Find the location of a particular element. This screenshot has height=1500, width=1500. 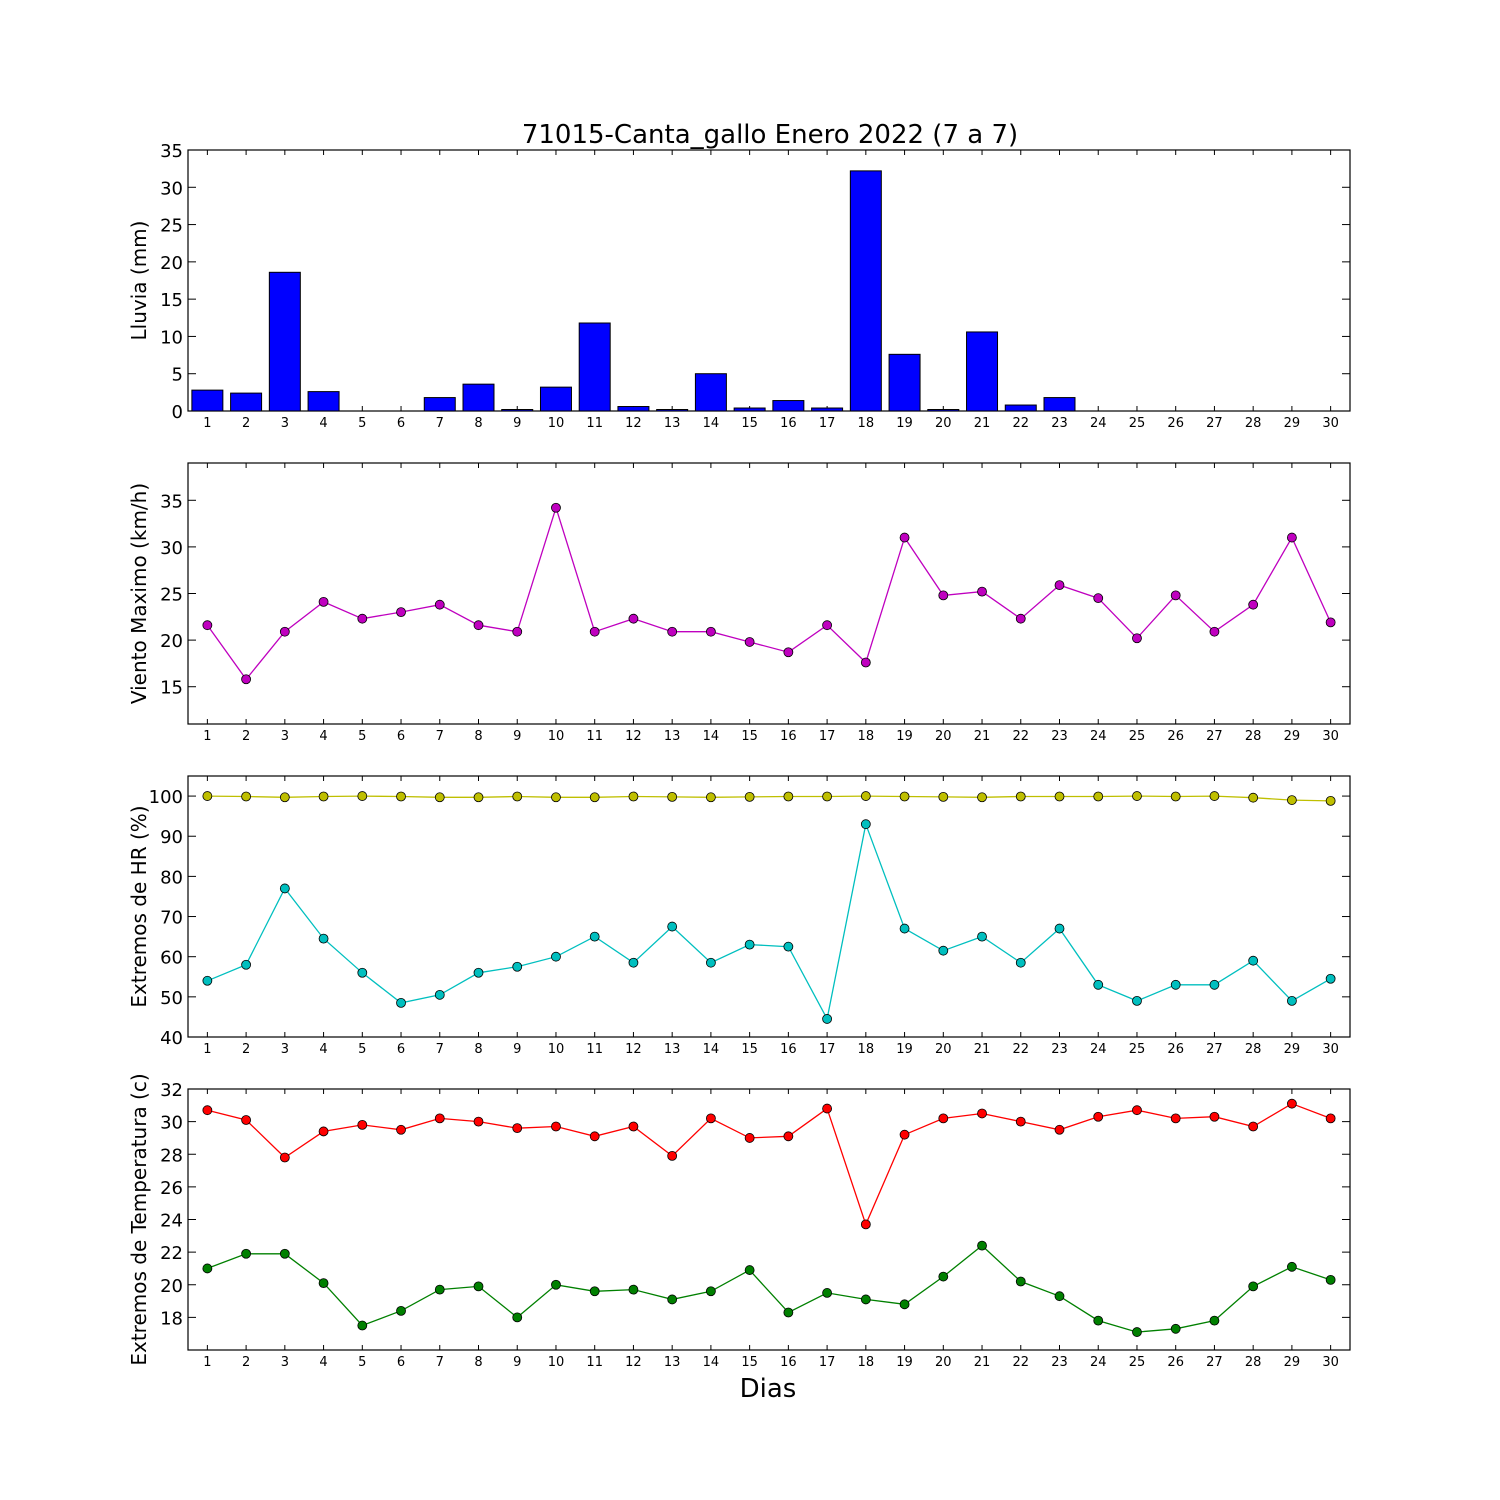

x-tick-label: 18 is located at coordinates (866, 423).